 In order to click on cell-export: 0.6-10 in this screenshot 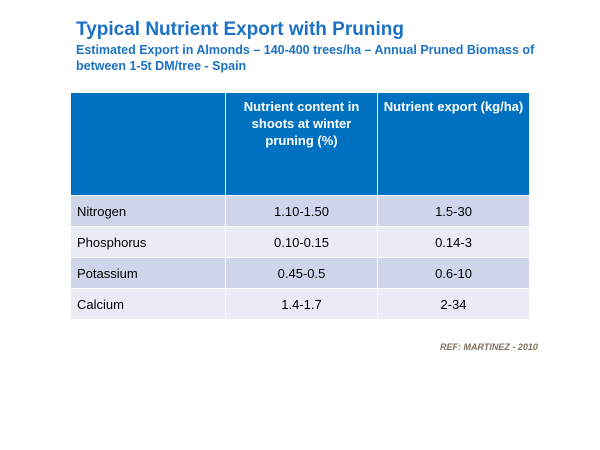, I will do `click(453, 273)`.